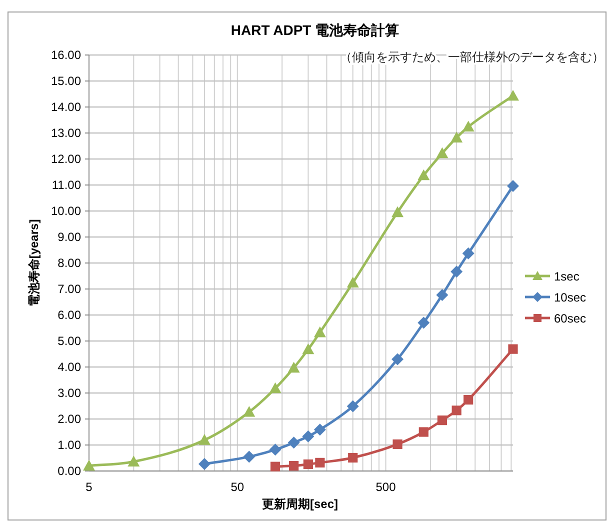 The width and height of the screenshot is (610, 523). Describe the element at coordinates (237, 487) in the screenshot. I see `x-tick-label: 50` at that location.